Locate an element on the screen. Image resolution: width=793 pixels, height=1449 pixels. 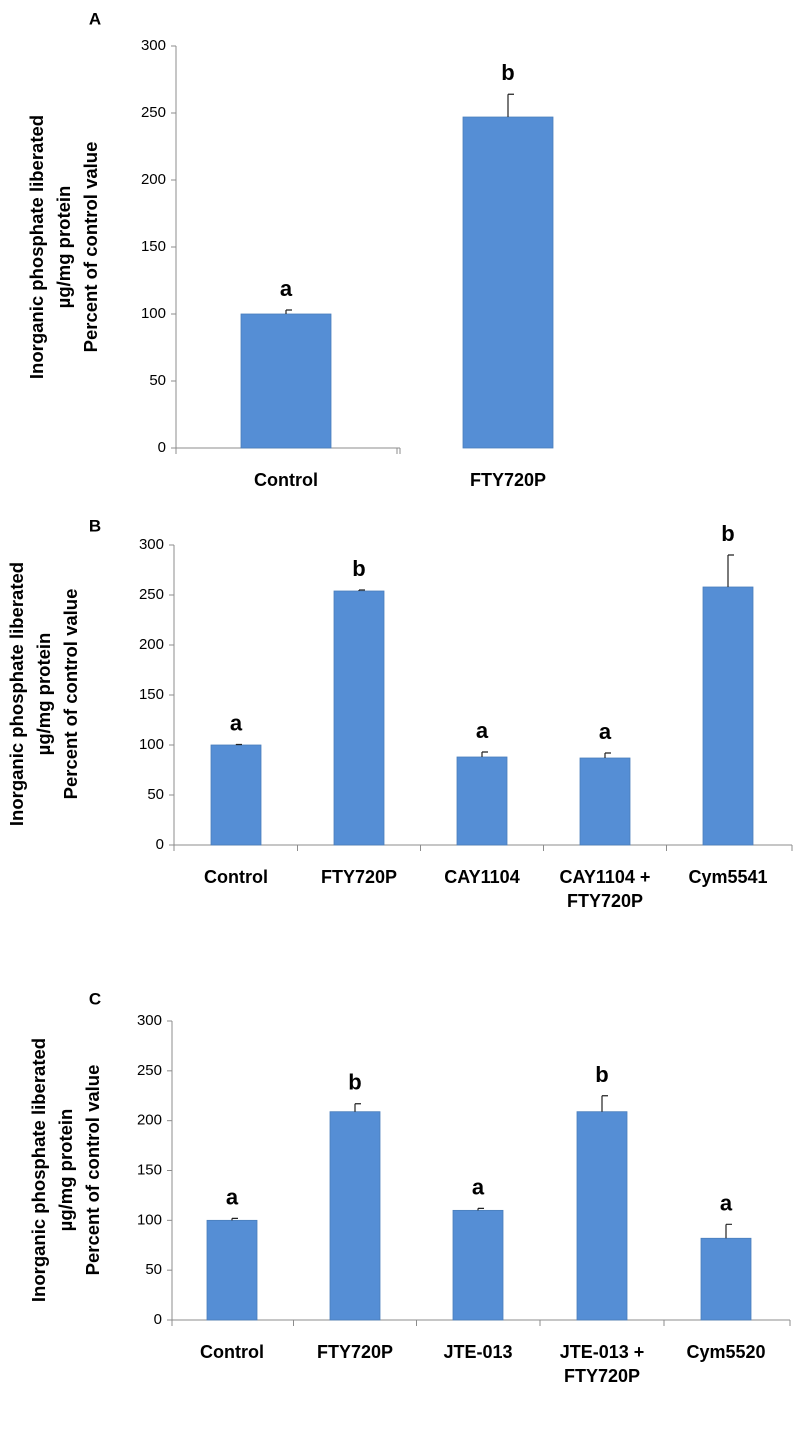
x-category-label: Cym5520 is located at coordinates (725, 1352).